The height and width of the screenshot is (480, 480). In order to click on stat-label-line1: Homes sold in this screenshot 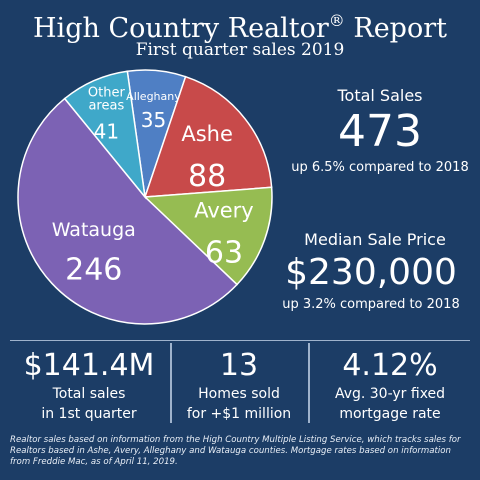, I will do `click(239, 394)`.